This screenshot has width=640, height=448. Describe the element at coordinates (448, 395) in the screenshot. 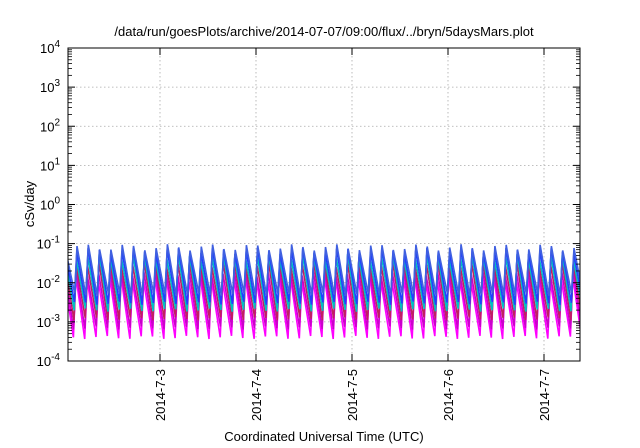

I see `x-tick-label: 2014-7-6` at that location.